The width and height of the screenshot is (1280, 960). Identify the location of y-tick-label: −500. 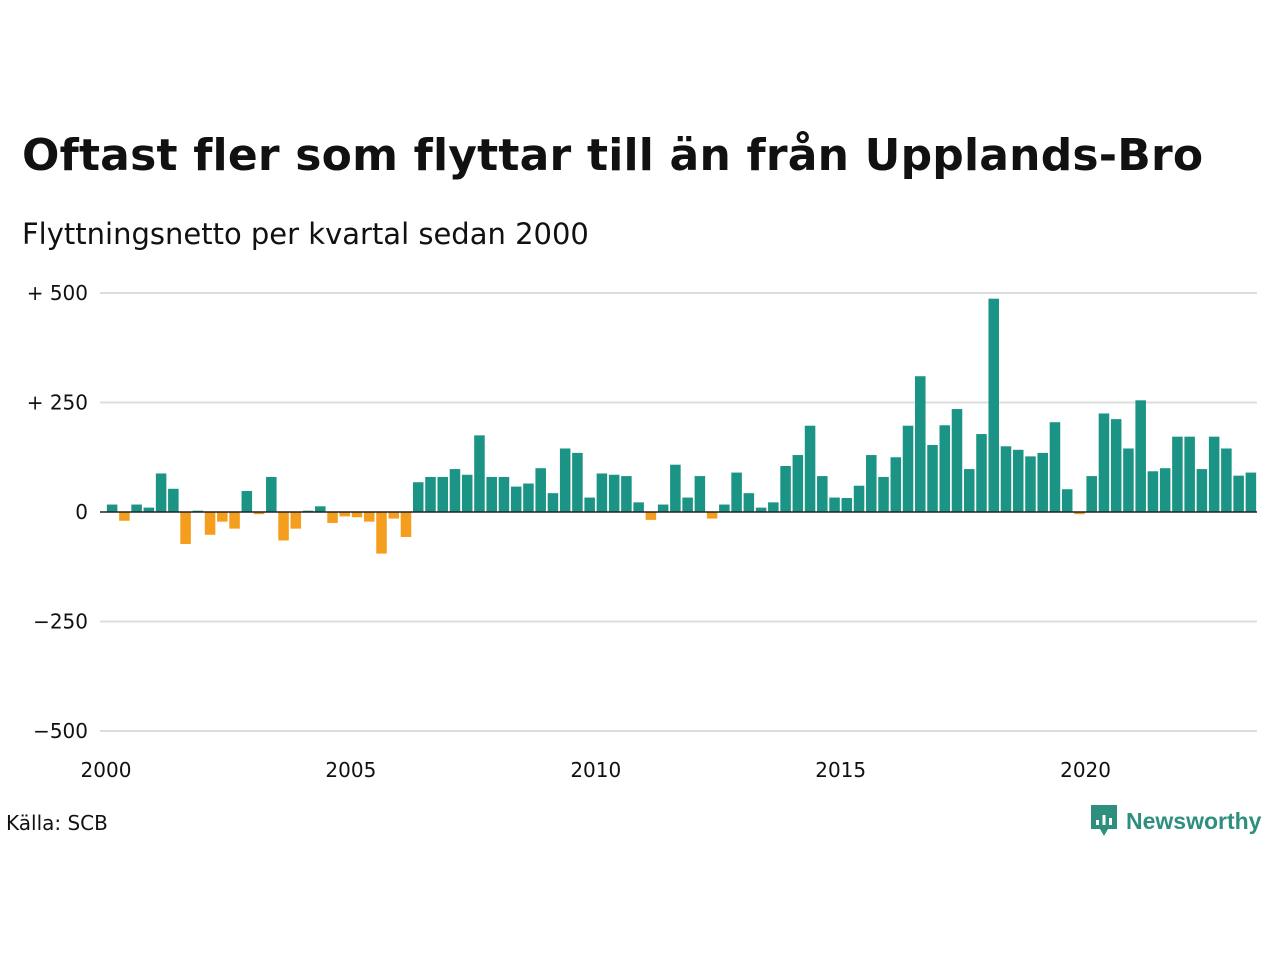
(60, 731).